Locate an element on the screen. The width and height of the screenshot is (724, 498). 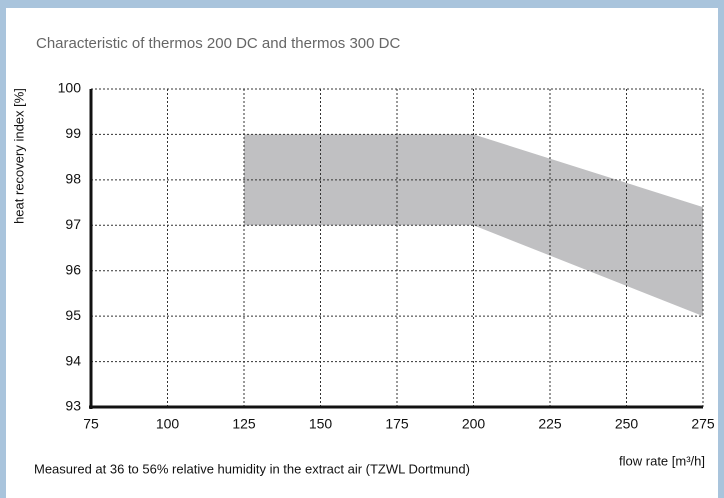
x-tick-label: 150 is located at coordinates (321, 424).